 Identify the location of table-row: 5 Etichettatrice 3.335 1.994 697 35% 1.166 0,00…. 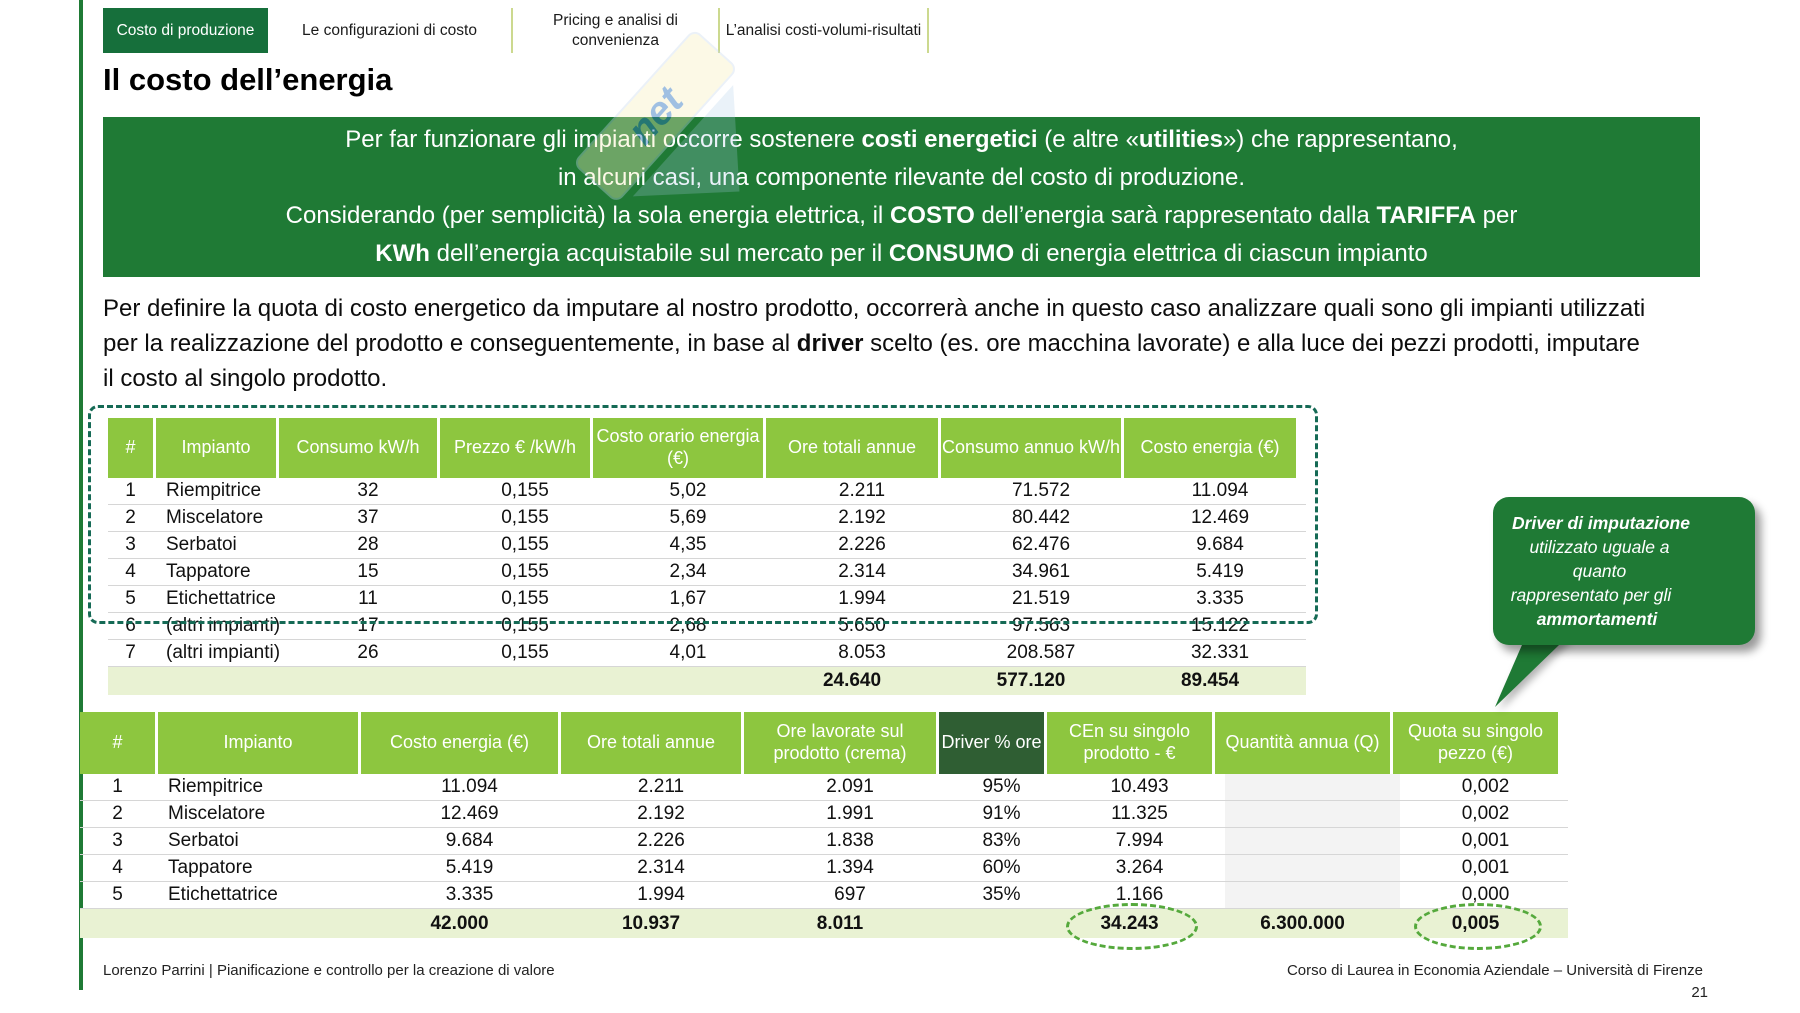
(824, 895).